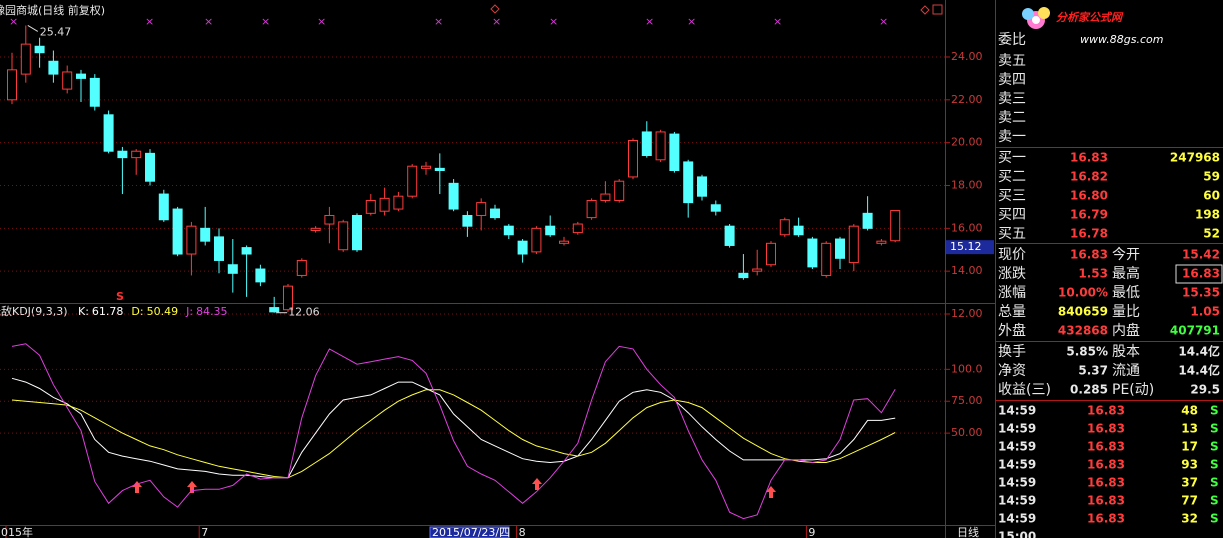  What do you see at coordinates (120, 296) in the screenshot?
I see `sell-mark: S` at bounding box center [120, 296].